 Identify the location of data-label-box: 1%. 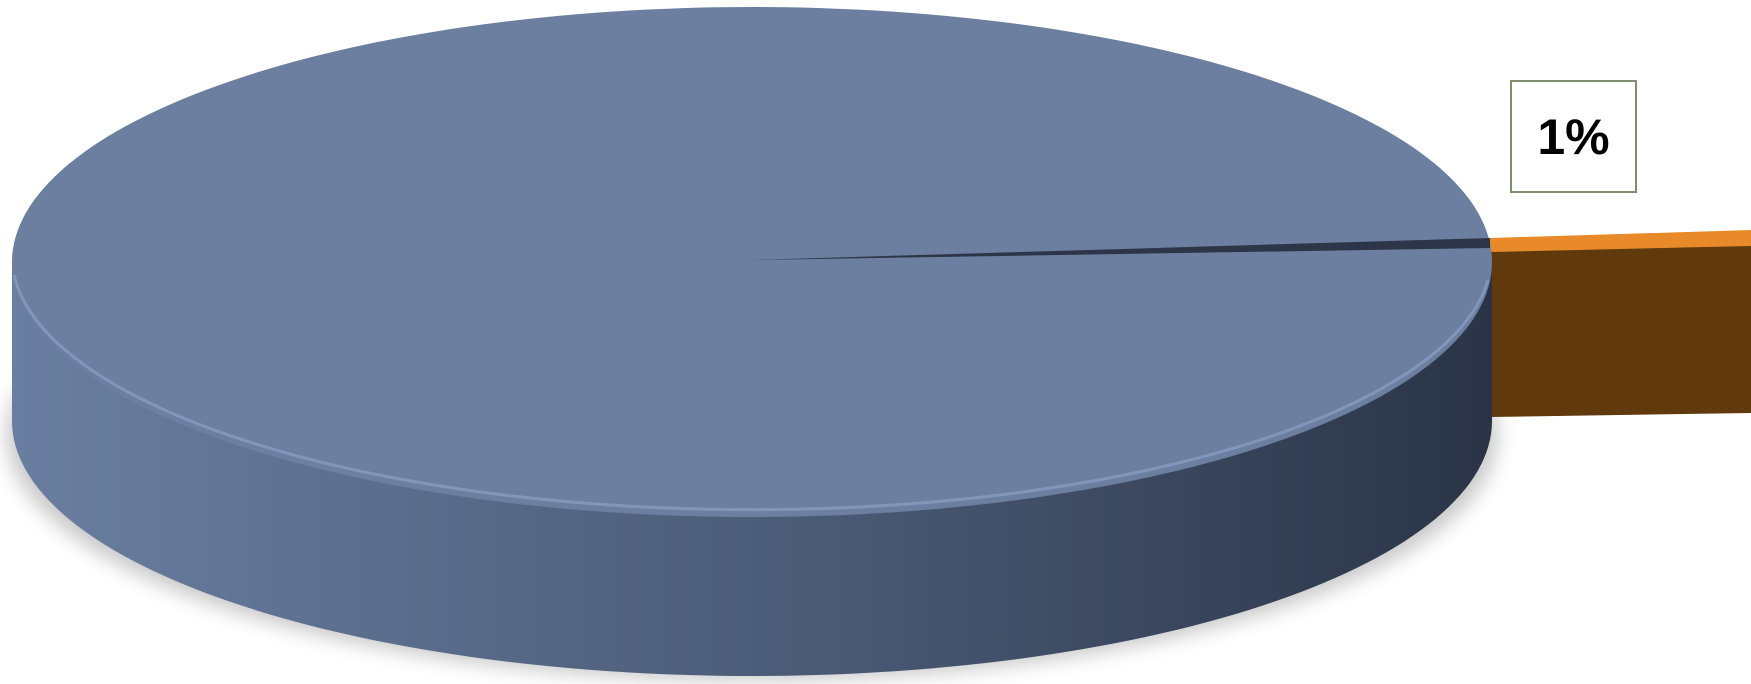
(1573, 136).